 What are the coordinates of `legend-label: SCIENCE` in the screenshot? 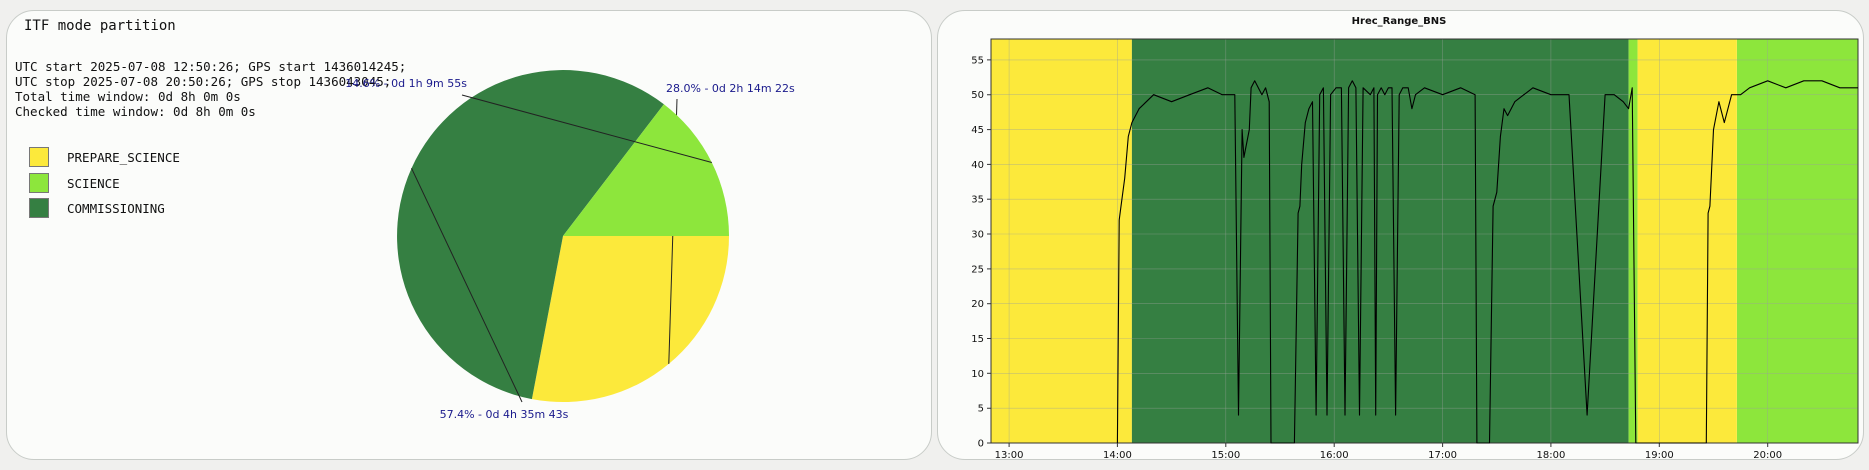 It's located at (93, 183).